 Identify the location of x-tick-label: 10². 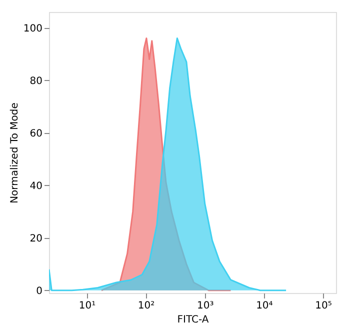
(146, 306).